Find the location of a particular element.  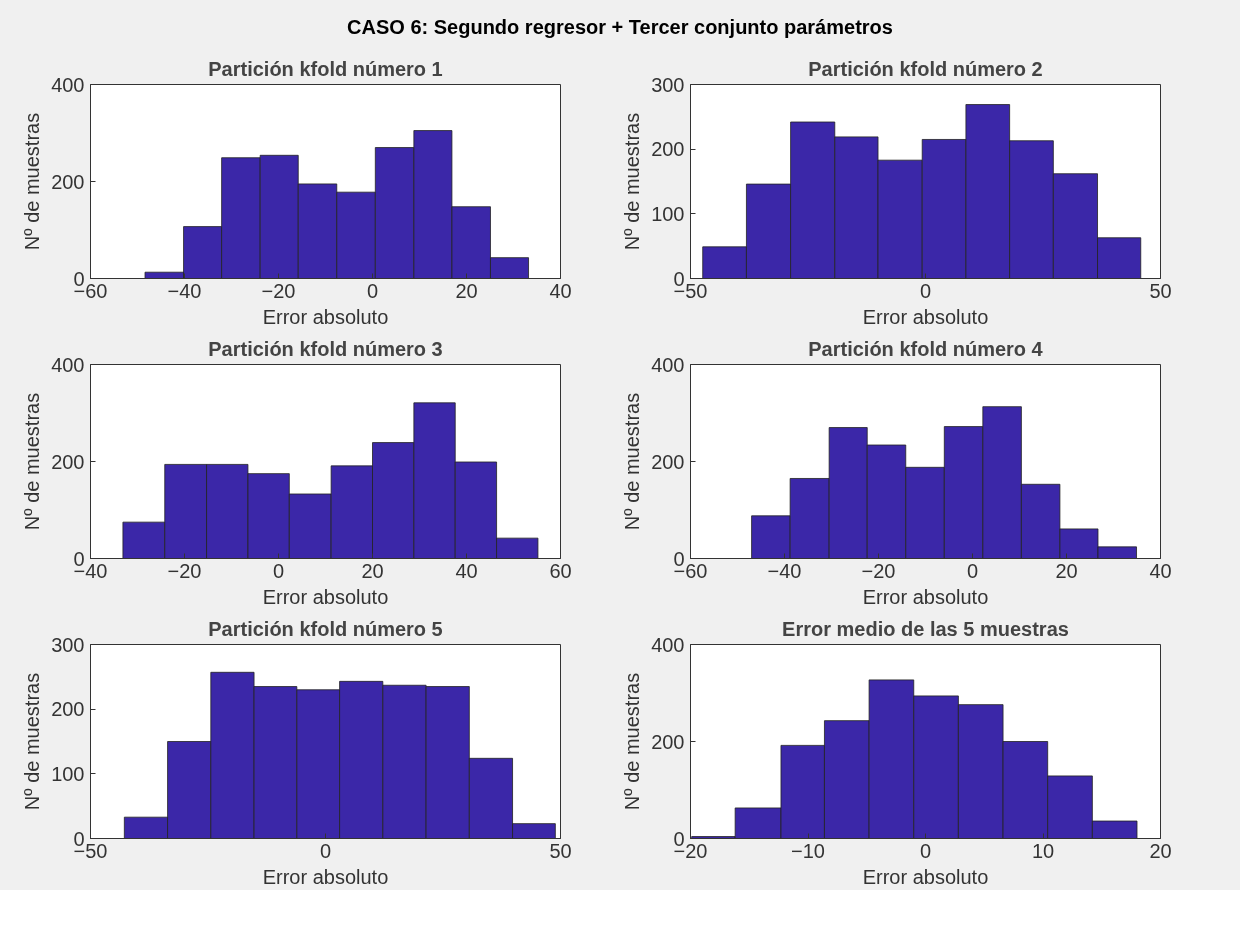

x-tick-label: 10 is located at coordinates (1043, 850).